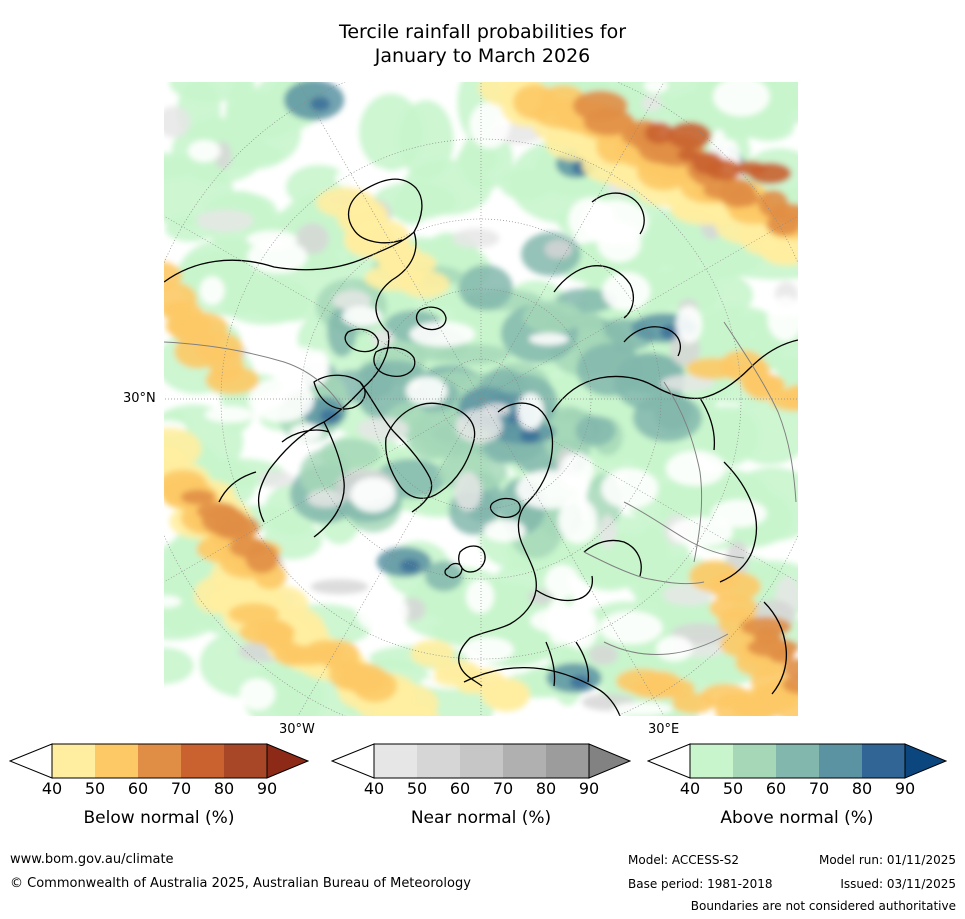 The height and width of the screenshot is (919, 965). Describe the element at coordinates (297, 729) in the screenshot. I see `longitude-label-west: 30°W` at that location.